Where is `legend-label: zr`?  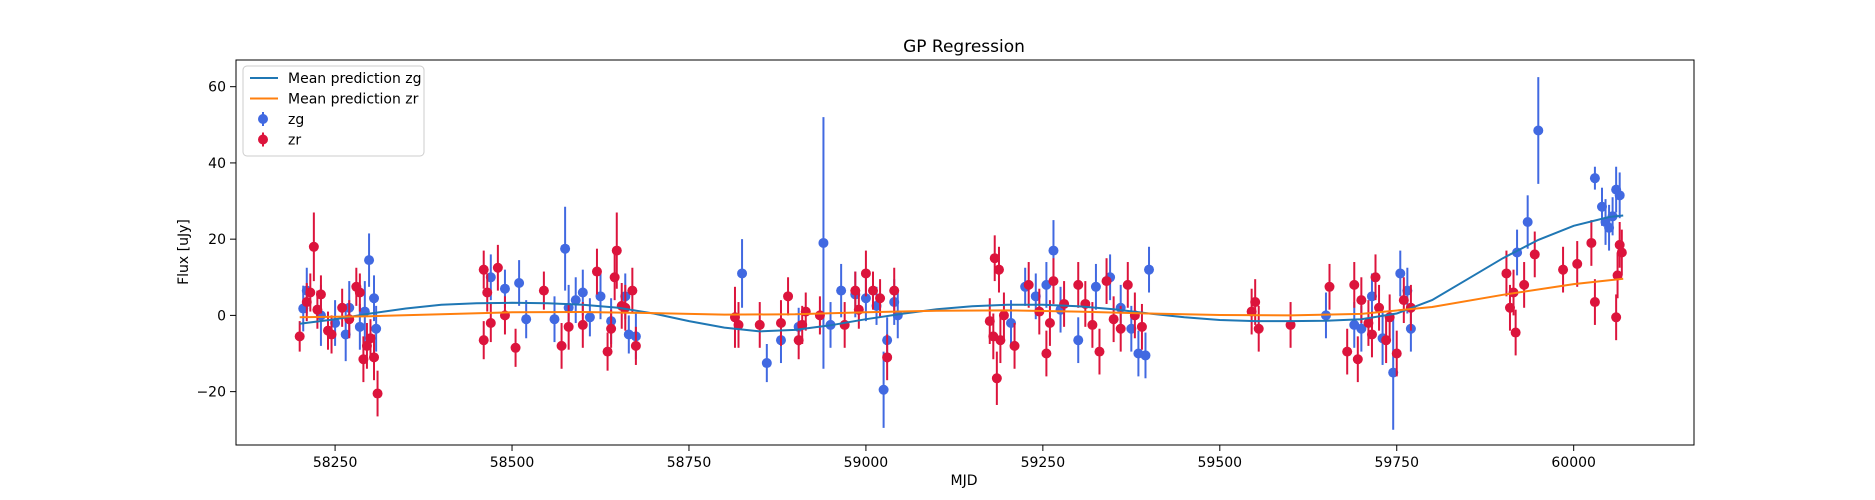
legend-label: zr is located at coordinates (294, 141).